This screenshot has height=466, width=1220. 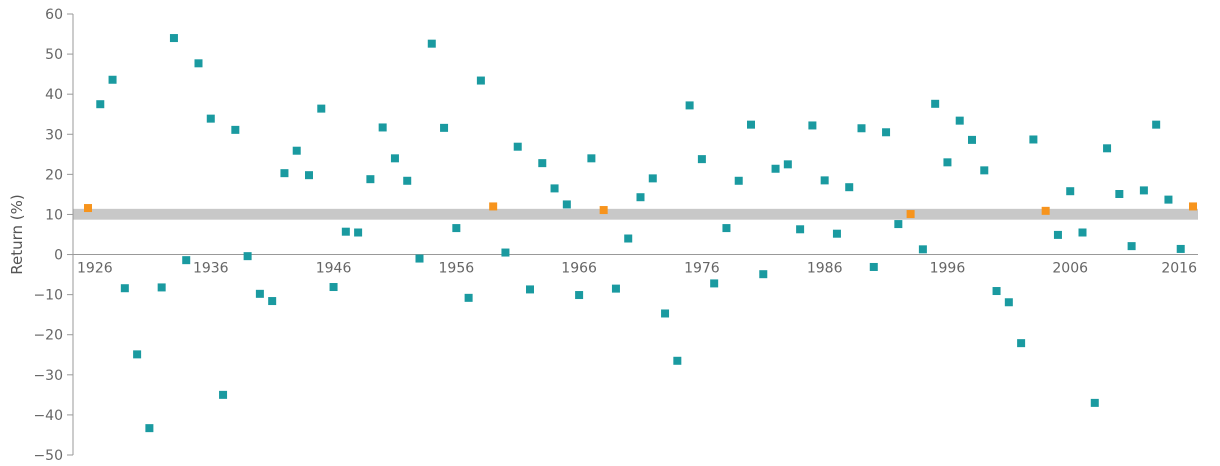 I want to click on x-tick-label: 1986, so click(x=825, y=269).